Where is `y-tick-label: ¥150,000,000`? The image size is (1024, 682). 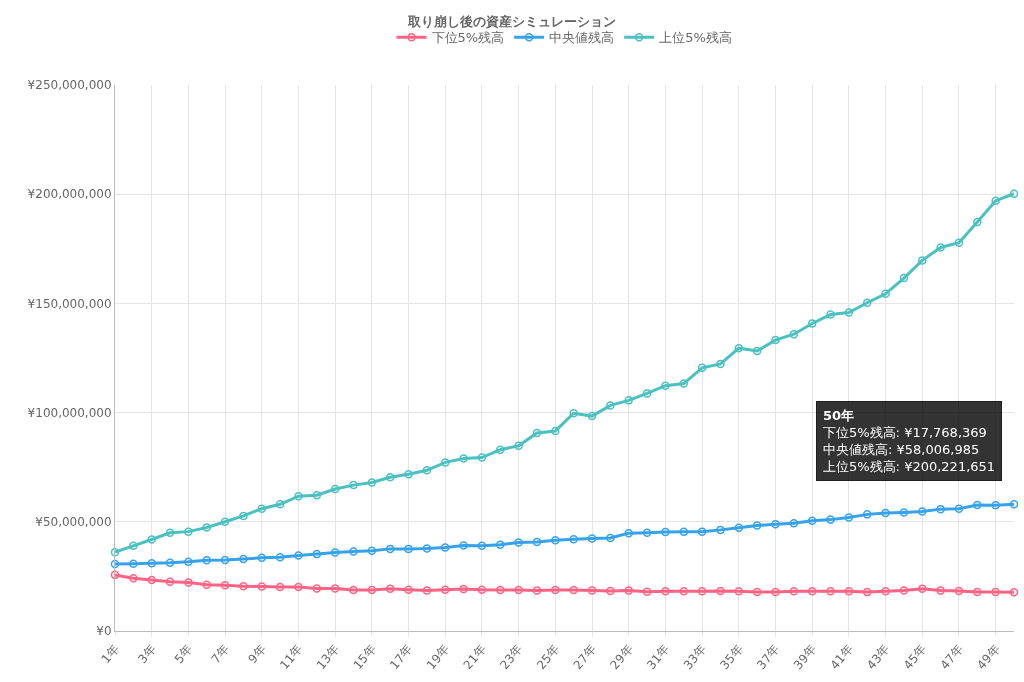 y-tick-label: ¥150,000,000 is located at coordinates (69, 303).